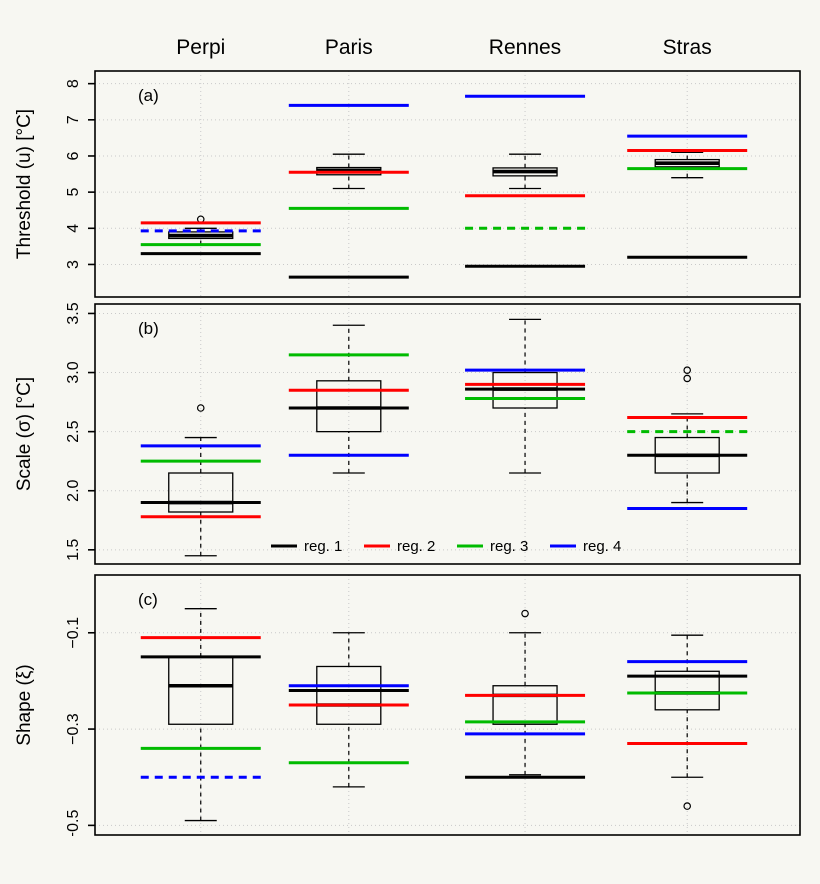 The height and width of the screenshot is (884, 820). Describe the element at coordinates (602, 546) in the screenshot. I see `legend-label: reg. 4` at that location.